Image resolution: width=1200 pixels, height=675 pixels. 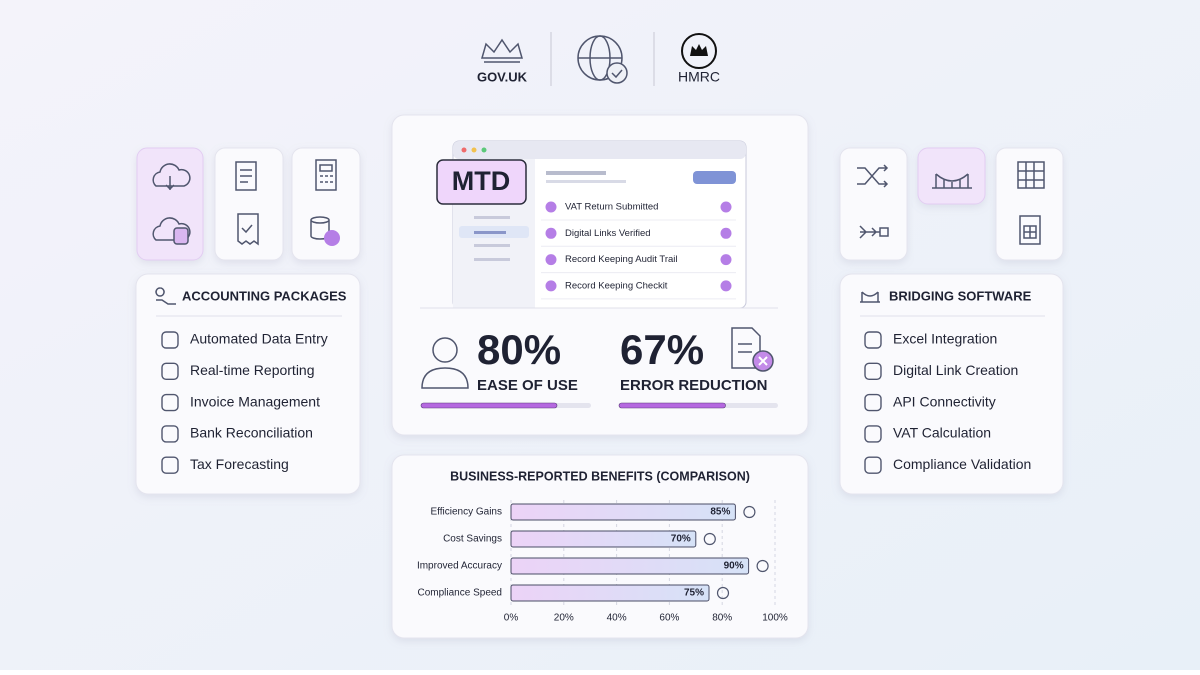 I want to click on list-item: Automated Data Entry, so click(x=259, y=339).